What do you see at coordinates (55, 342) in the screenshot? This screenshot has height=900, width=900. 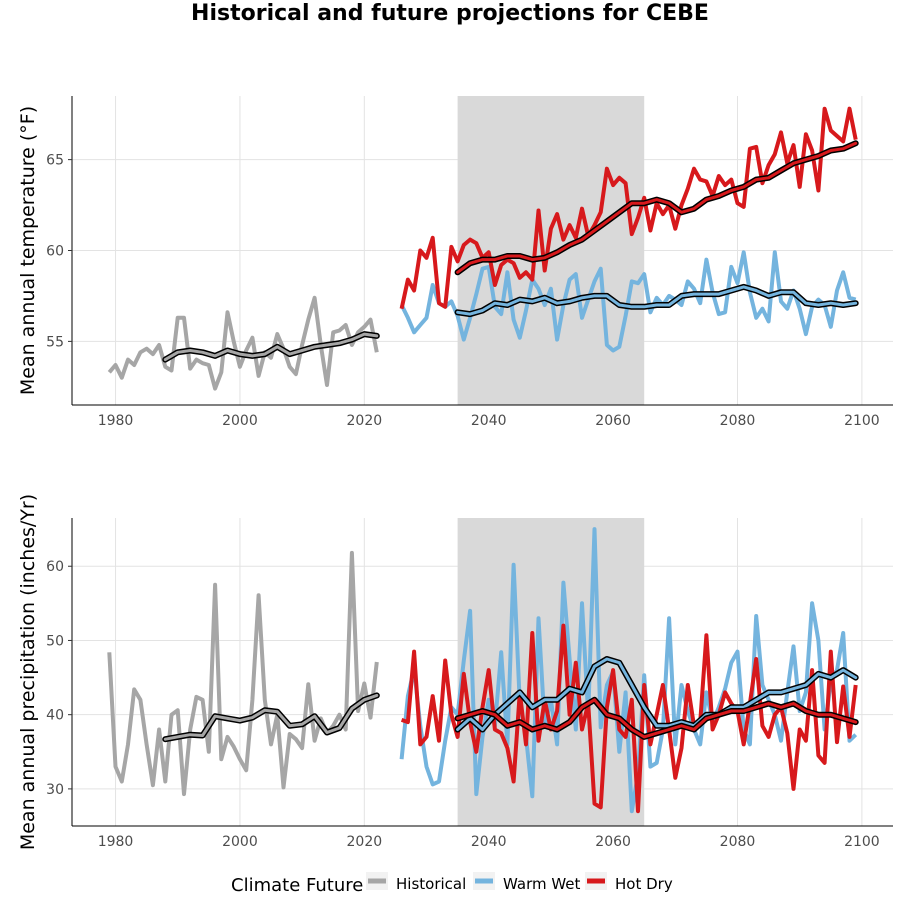 I see `y-tick-label: 55` at bounding box center [55, 342].